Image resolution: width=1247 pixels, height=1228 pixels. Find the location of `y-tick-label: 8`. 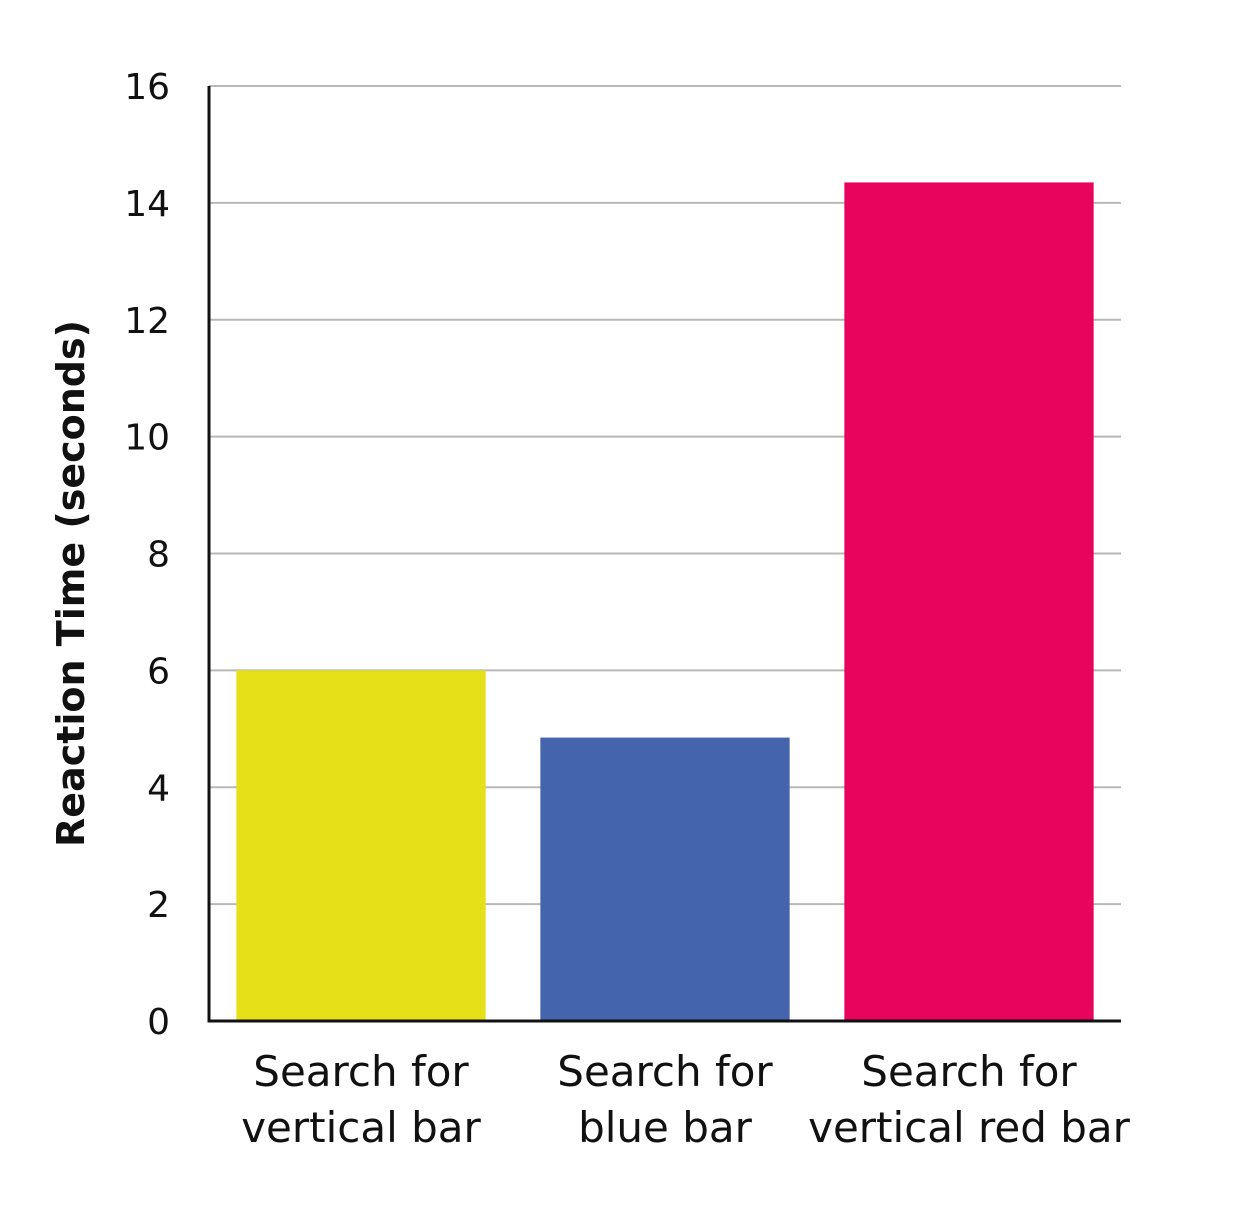

y-tick-label: 8 is located at coordinates (158, 555).